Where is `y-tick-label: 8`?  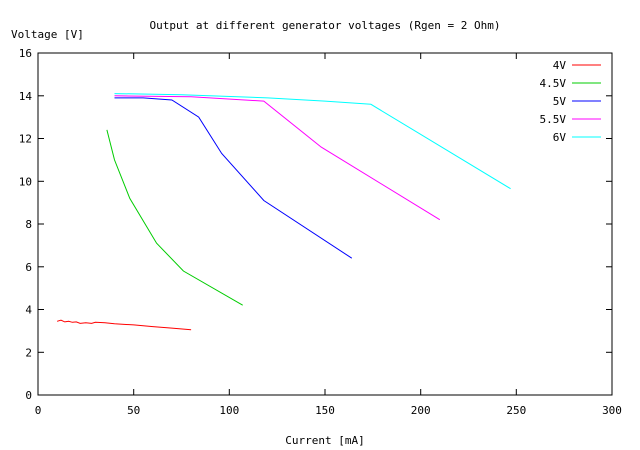
y-tick-label: 8 is located at coordinates (28, 224).